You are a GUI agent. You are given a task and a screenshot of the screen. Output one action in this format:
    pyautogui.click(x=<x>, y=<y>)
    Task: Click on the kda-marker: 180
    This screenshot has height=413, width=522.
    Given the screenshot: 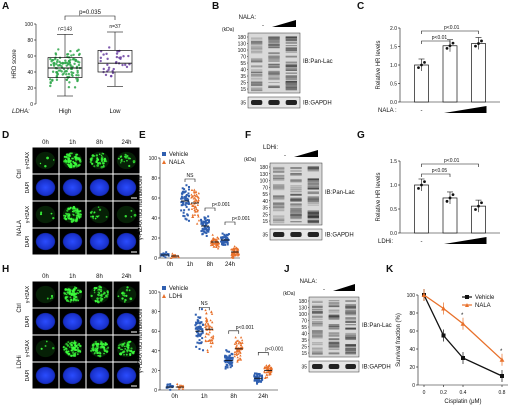 What is the action you would take?
    pyautogui.click(x=303, y=302)
    